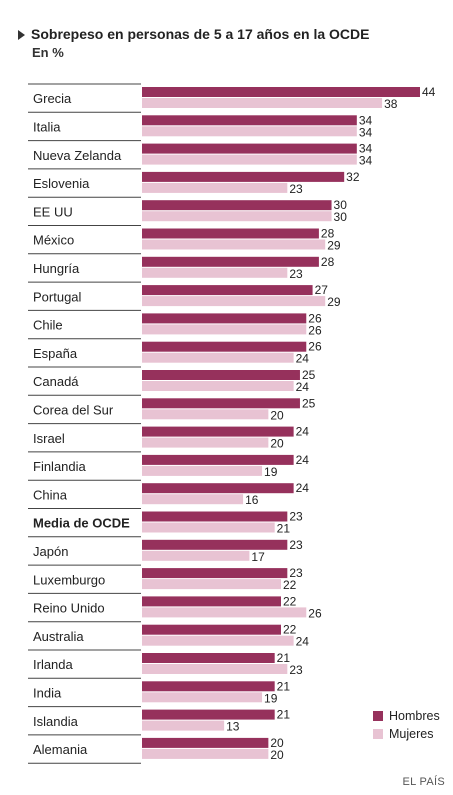 The height and width of the screenshot is (795, 453). Describe the element at coordinates (233, 727) in the screenshot. I see `value-label-mujeres: 13` at that location.